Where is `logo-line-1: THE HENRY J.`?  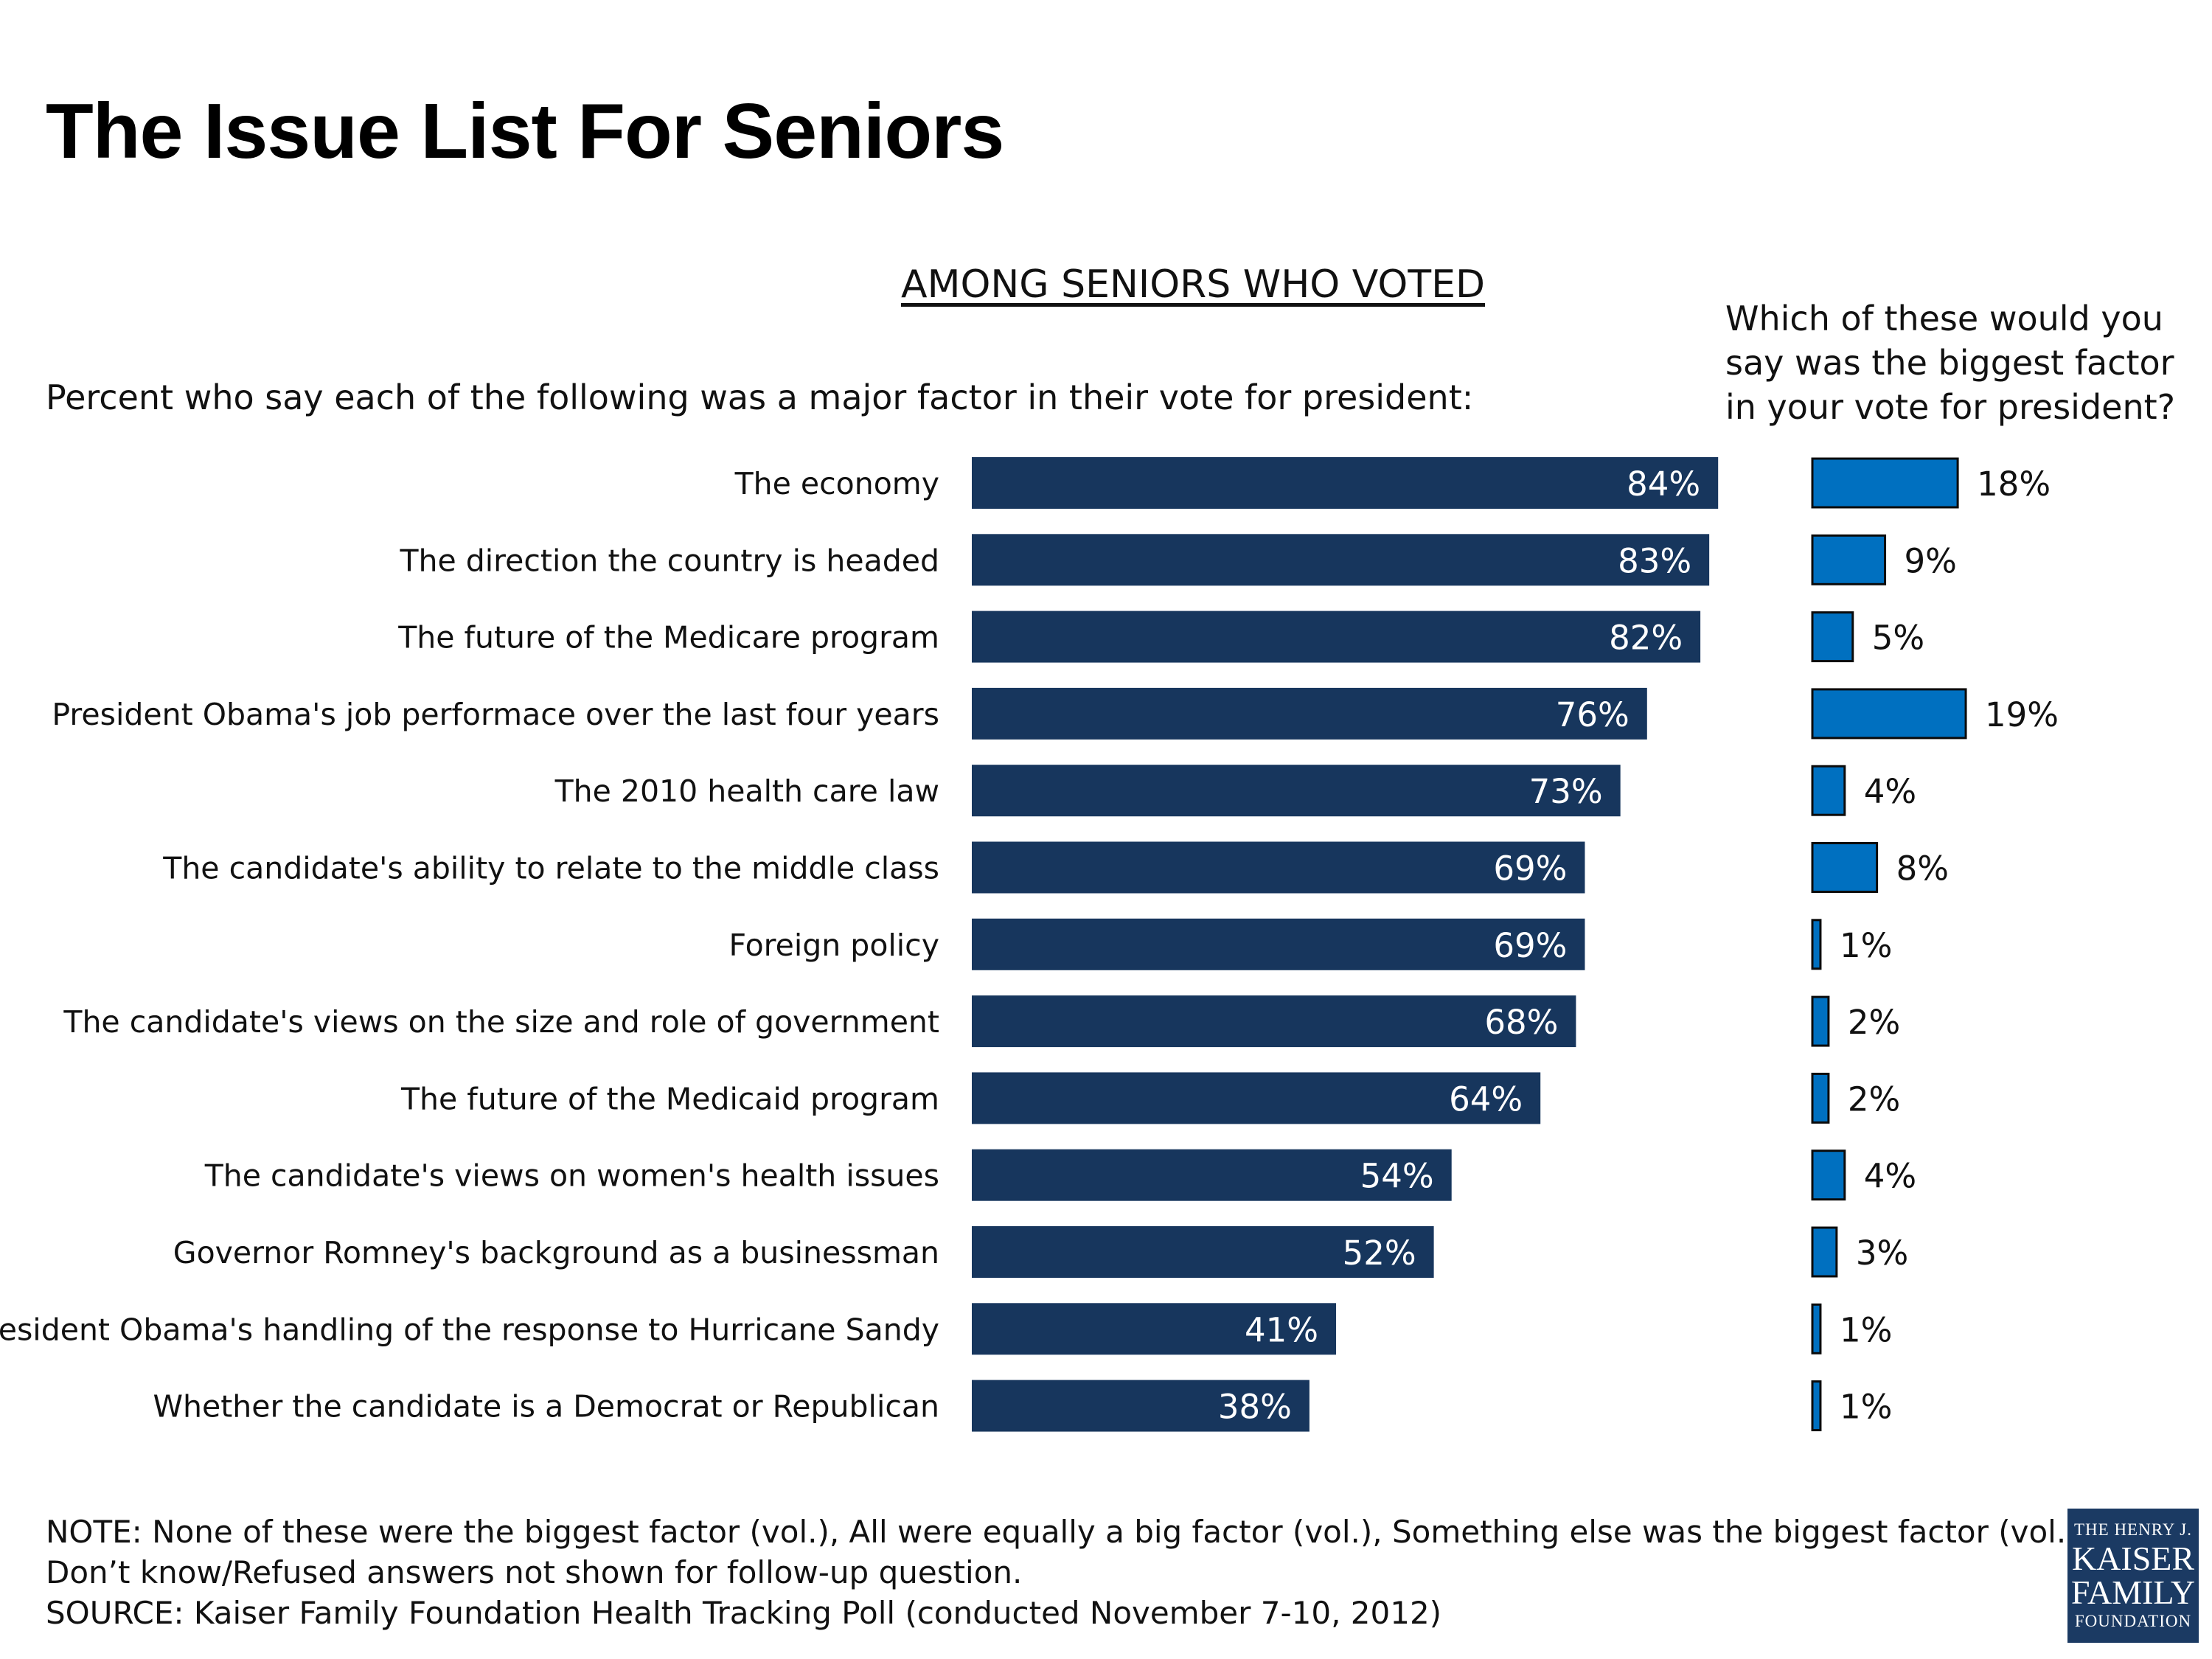
logo-line-1: THE HENRY J. is located at coordinates (2132, 1529).